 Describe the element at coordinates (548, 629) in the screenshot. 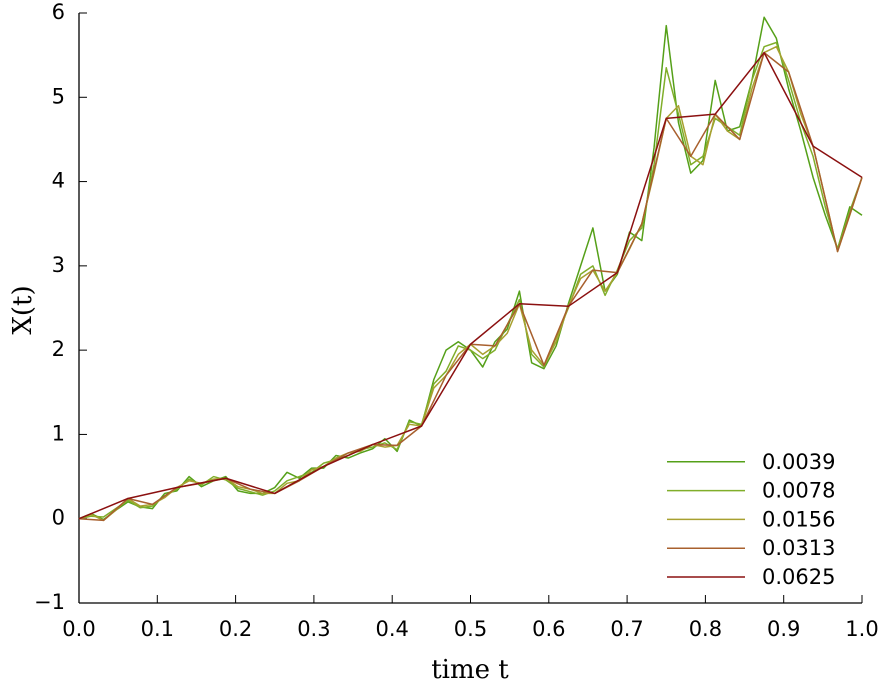

I see `x-tick-label: 0.6` at that location.